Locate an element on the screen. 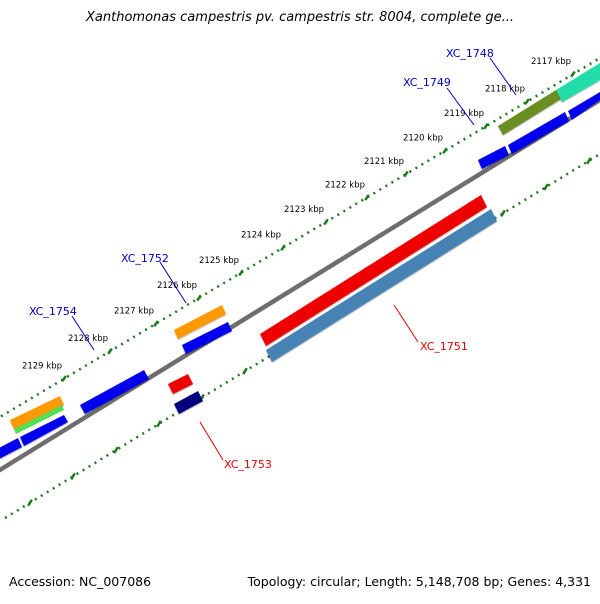  tick-label: 2125 kbp is located at coordinates (219, 261).